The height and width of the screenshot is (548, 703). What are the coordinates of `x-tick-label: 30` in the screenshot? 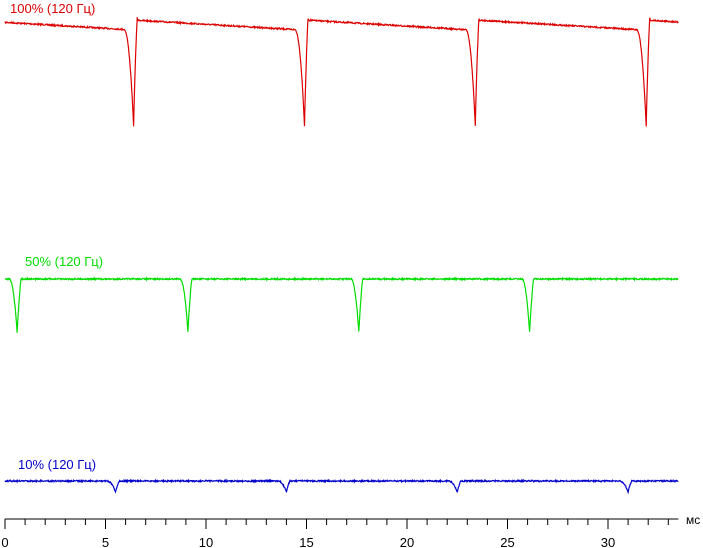 It's located at (608, 541).